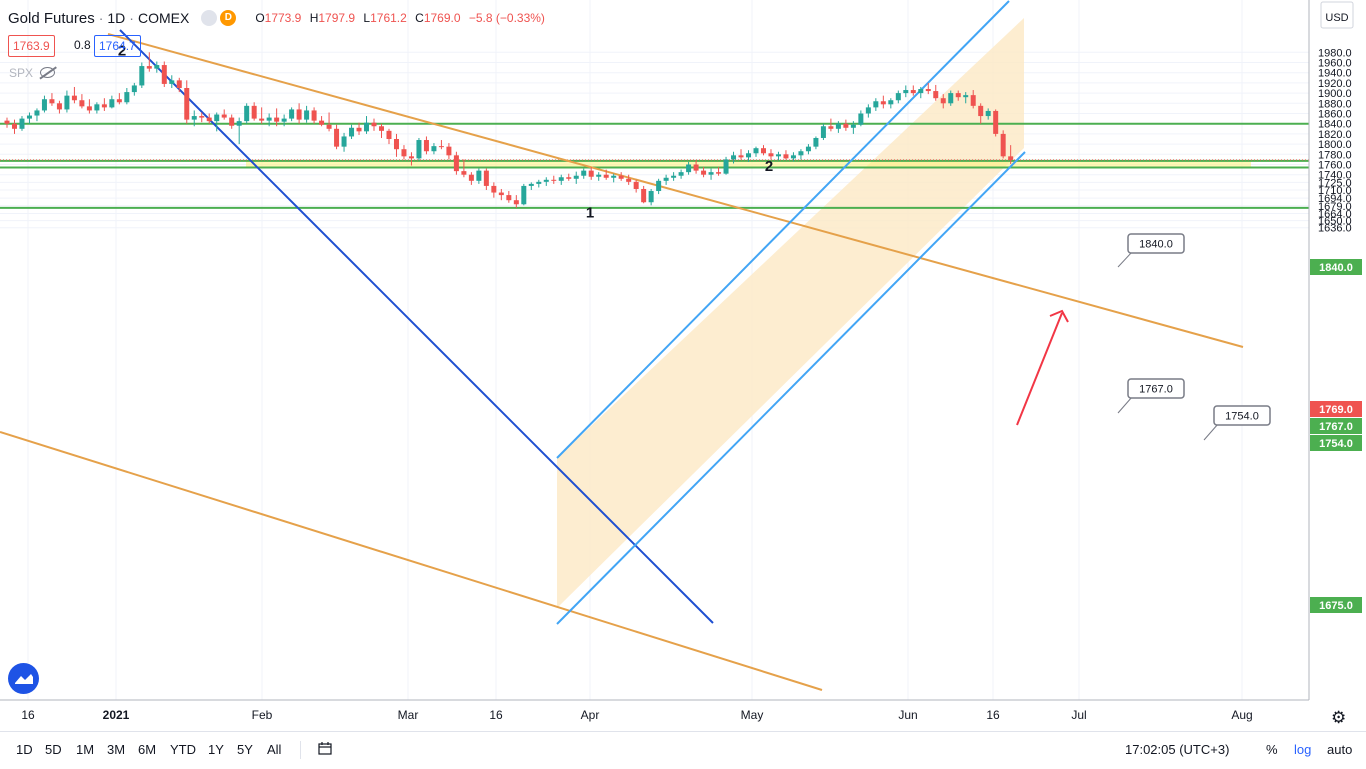 The height and width of the screenshot is (769, 1366). What do you see at coordinates (1335, 207) in the screenshot?
I see `y-tick-label: 1679.0` at bounding box center [1335, 207].